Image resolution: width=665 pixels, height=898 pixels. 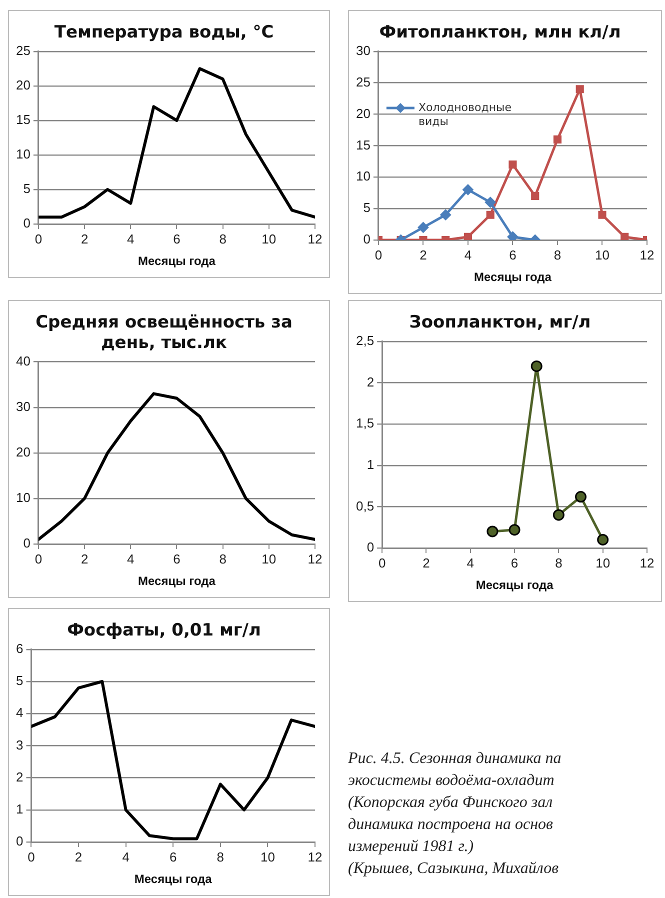 I want to click on chart-title: Зоопланктон, мг/л, so click(x=500, y=322).